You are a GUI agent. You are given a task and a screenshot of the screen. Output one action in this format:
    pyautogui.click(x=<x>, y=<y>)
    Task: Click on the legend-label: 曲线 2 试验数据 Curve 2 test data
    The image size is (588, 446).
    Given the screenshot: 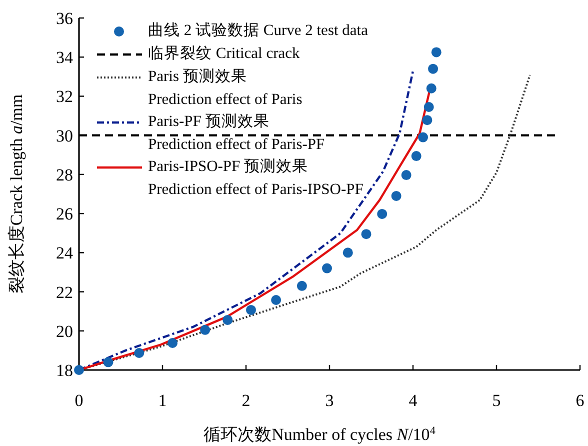 What is the action you would take?
    pyautogui.click(x=258, y=31)
    